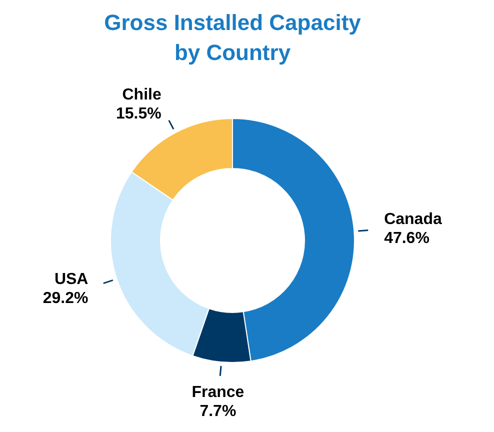  What do you see at coordinates (413, 219) in the screenshot?
I see `slice-label: Canada` at bounding box center [413, 219].